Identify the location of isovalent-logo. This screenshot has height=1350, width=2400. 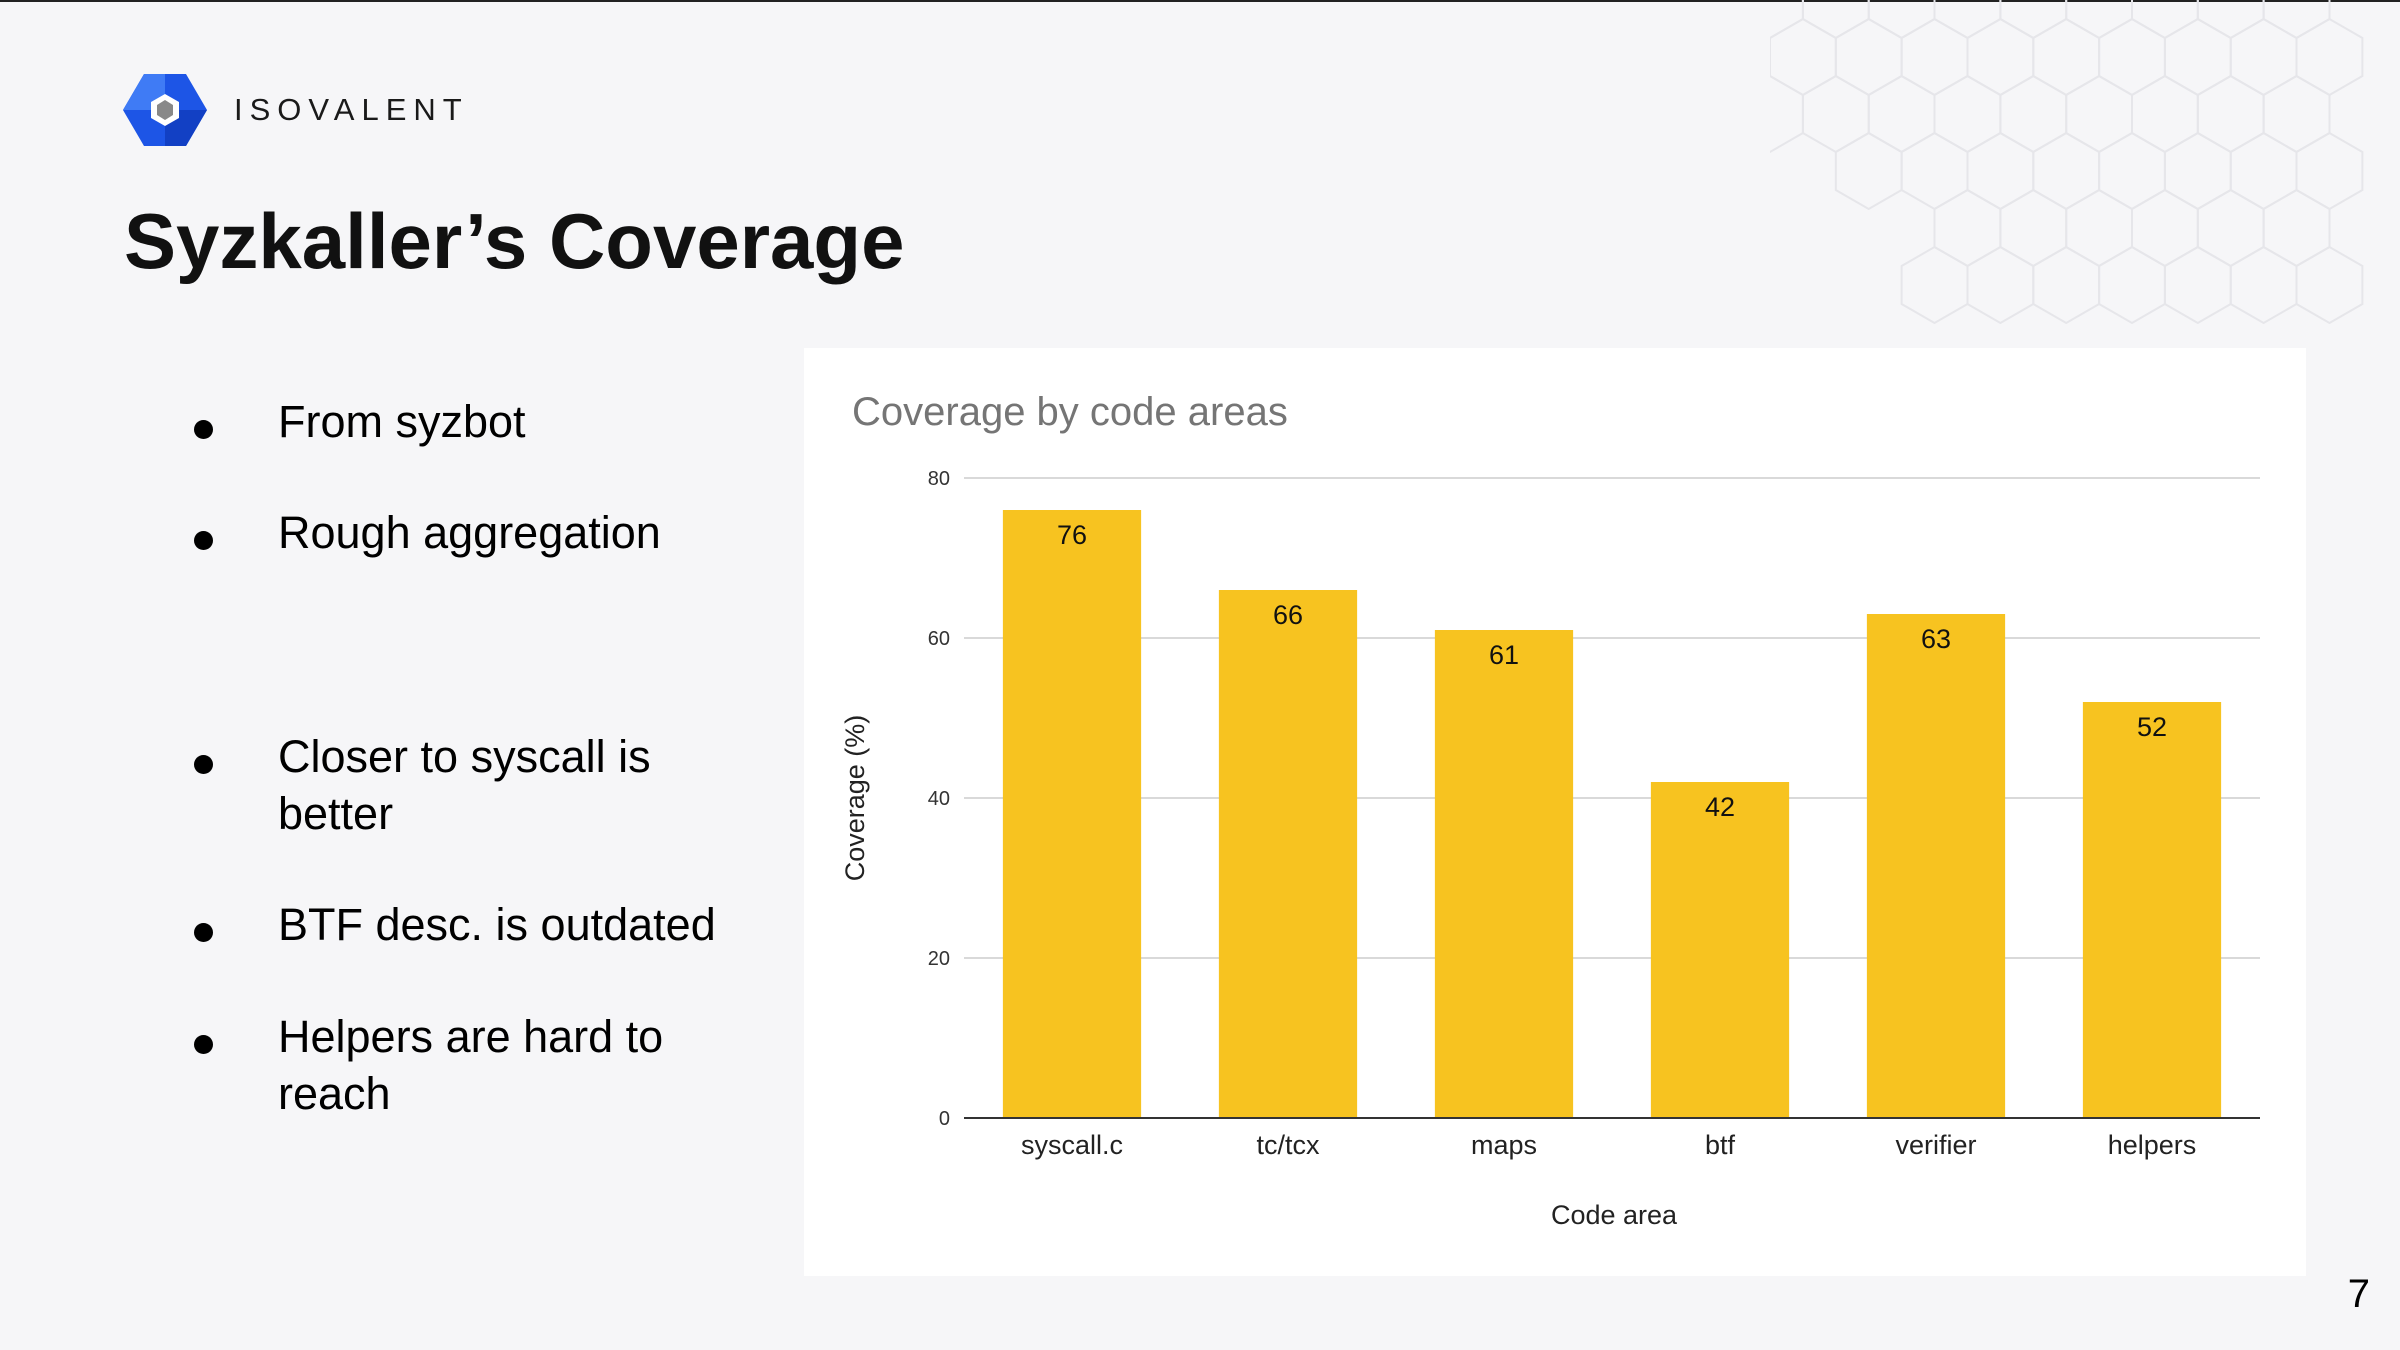
(165, 110).